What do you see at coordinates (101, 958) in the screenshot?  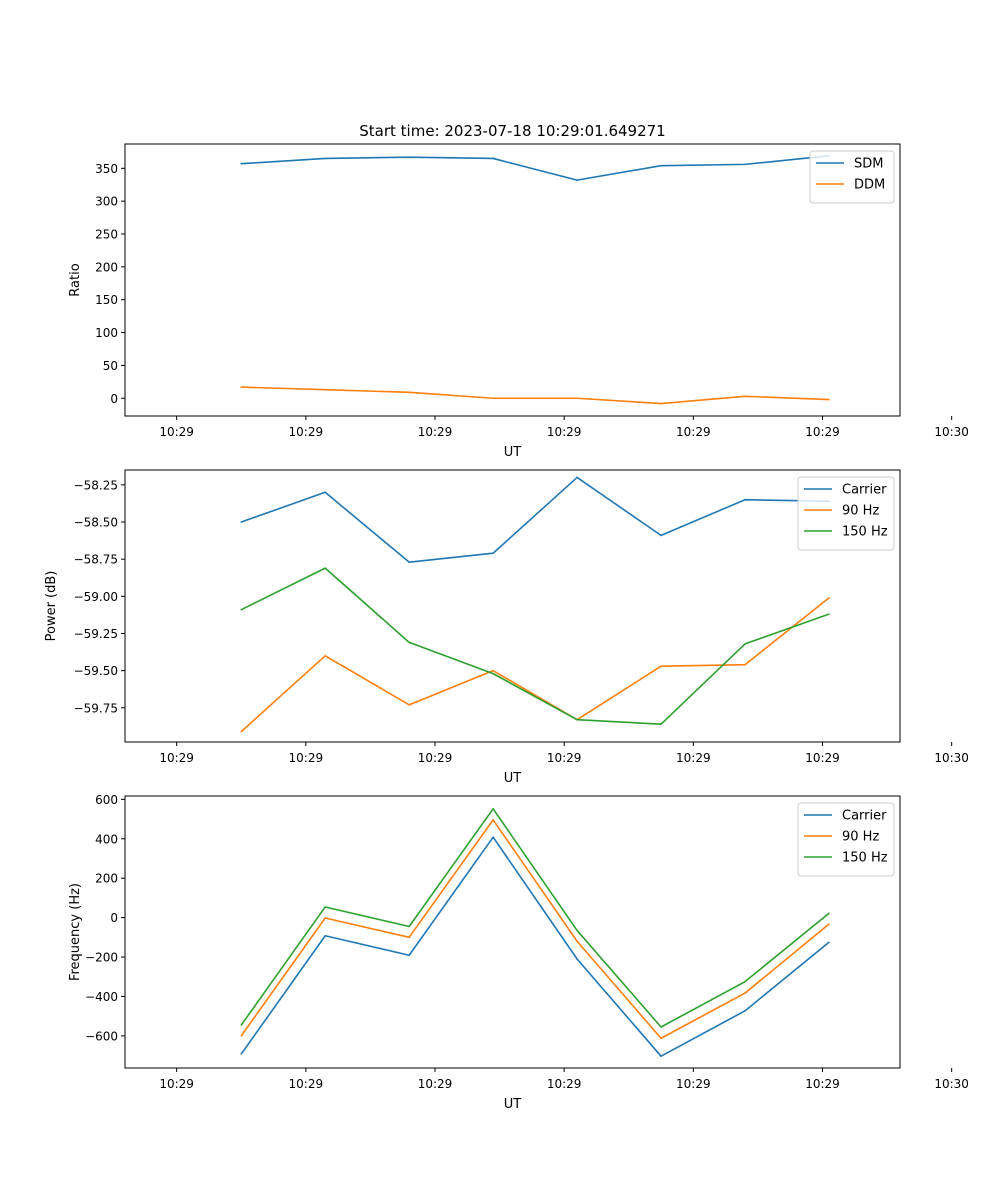 I see `panel-3-y-tick-label: −200` at bounding box center [101, 958].